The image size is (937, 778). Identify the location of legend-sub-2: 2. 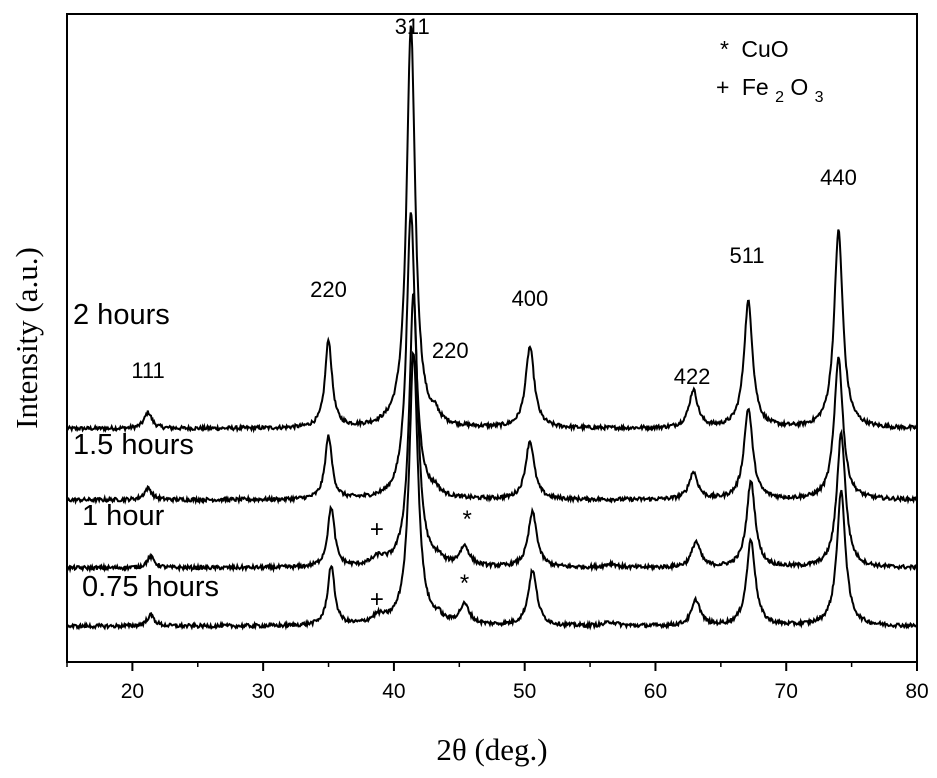
(779, 97).